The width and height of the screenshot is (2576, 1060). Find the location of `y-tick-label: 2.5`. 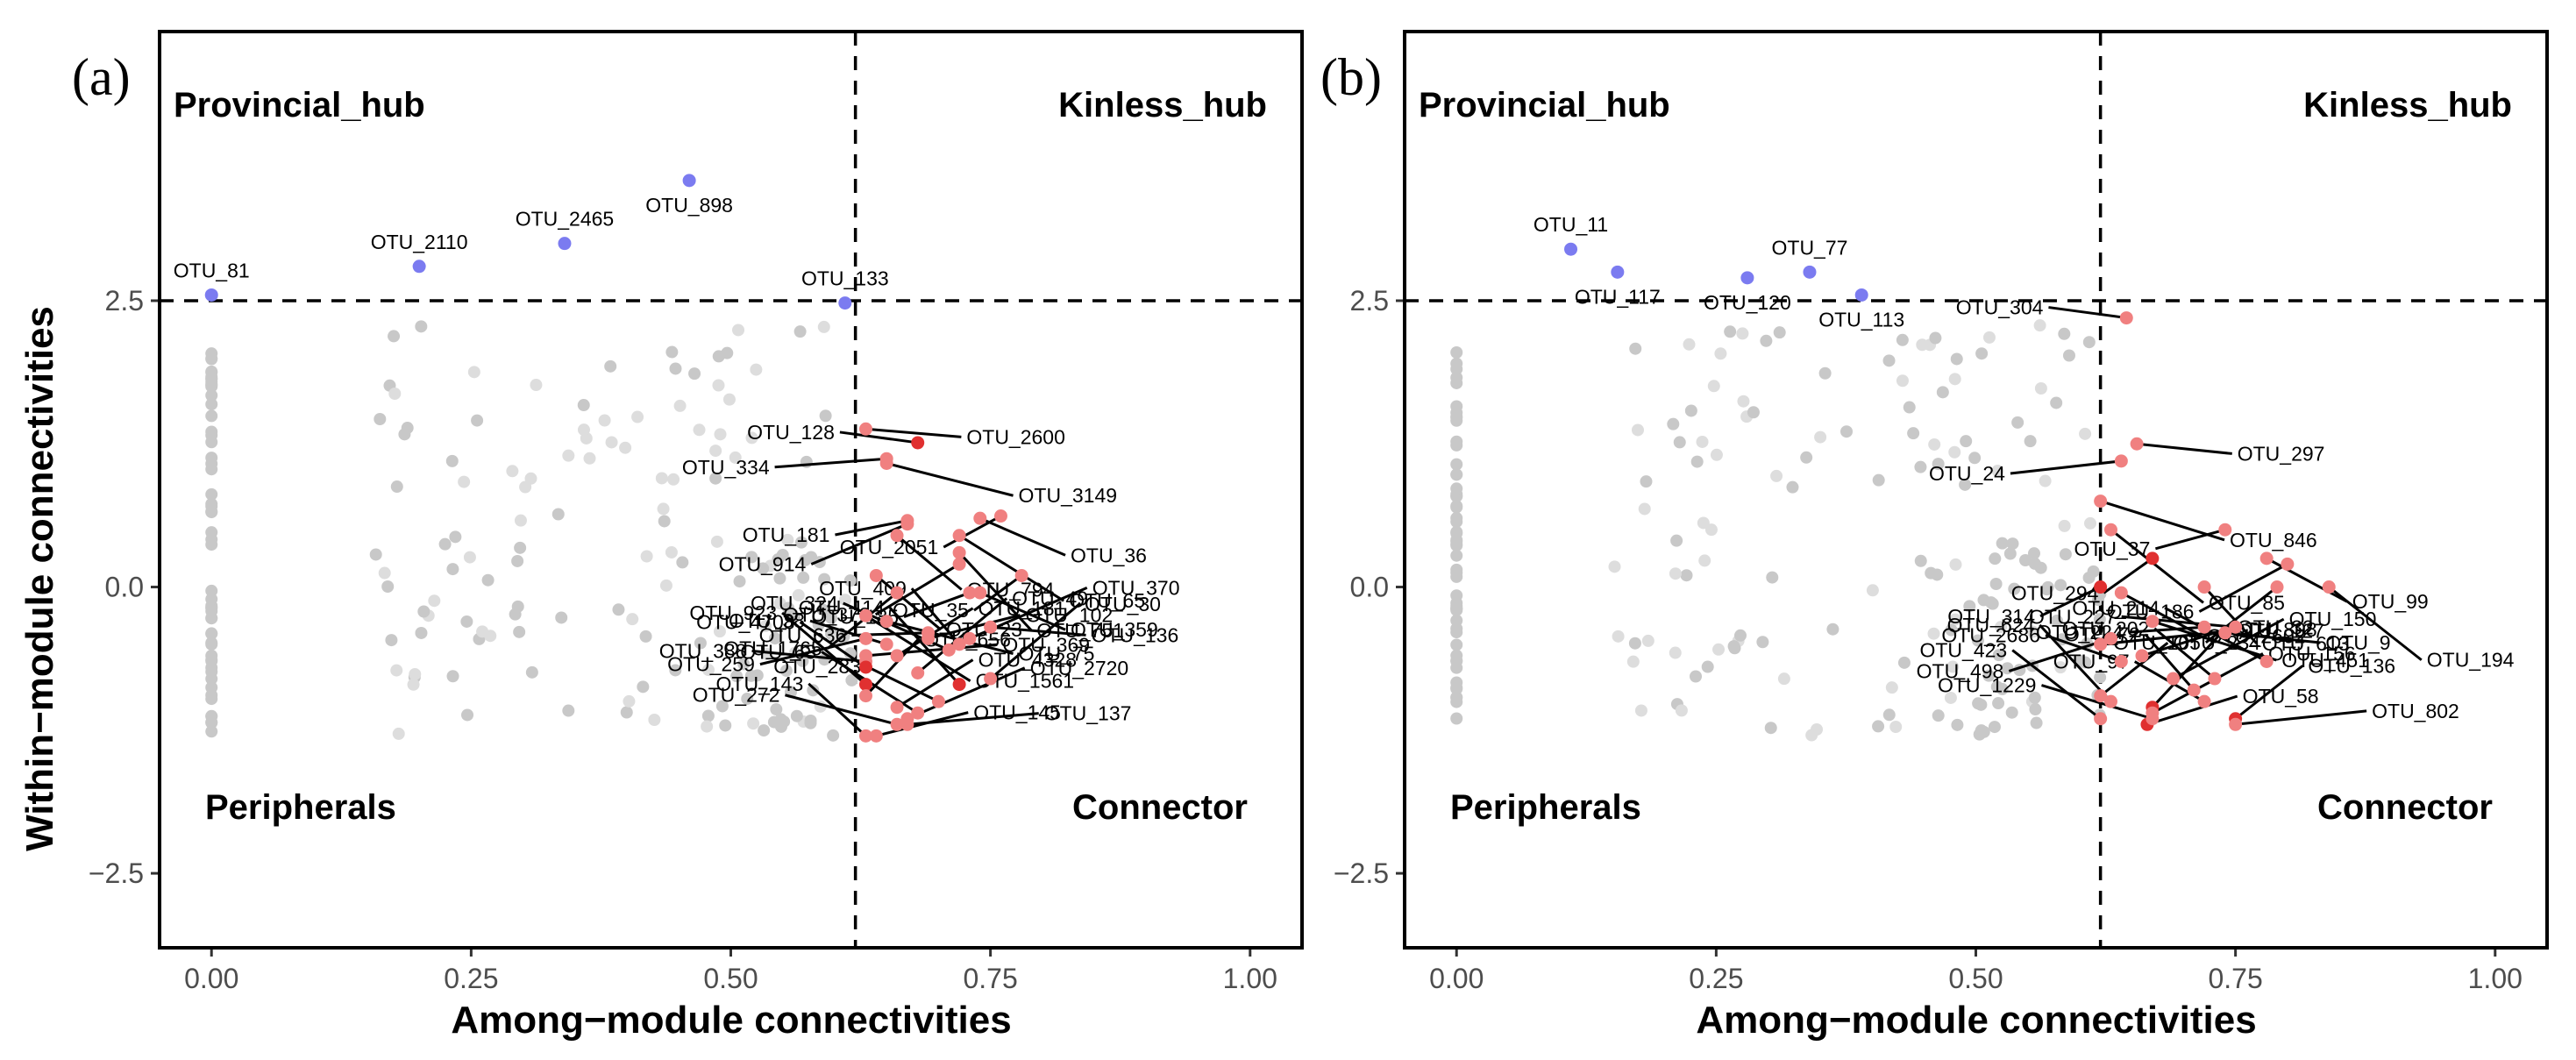

y-tick-label: 2.5 is located at coordinates (124, 301).